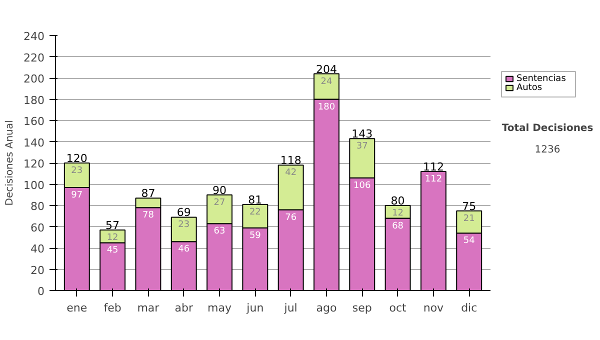 The width and height of the screenshot is (600, 340). Describe the element at coordinates (327, 107) in the screenshot. I see `data-label: 180` at that location.